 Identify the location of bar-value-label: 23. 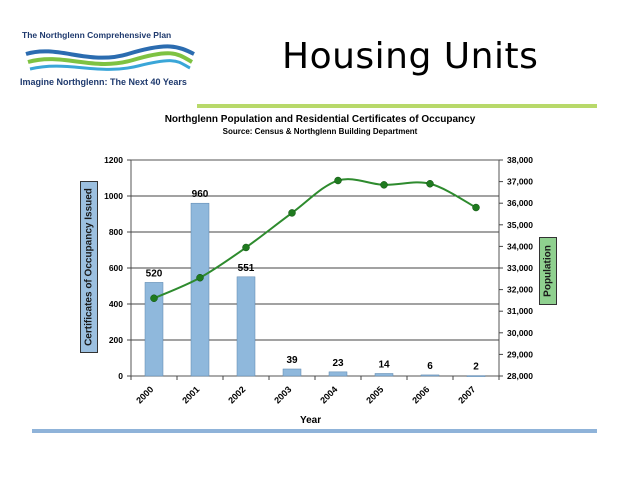
(338, 363).